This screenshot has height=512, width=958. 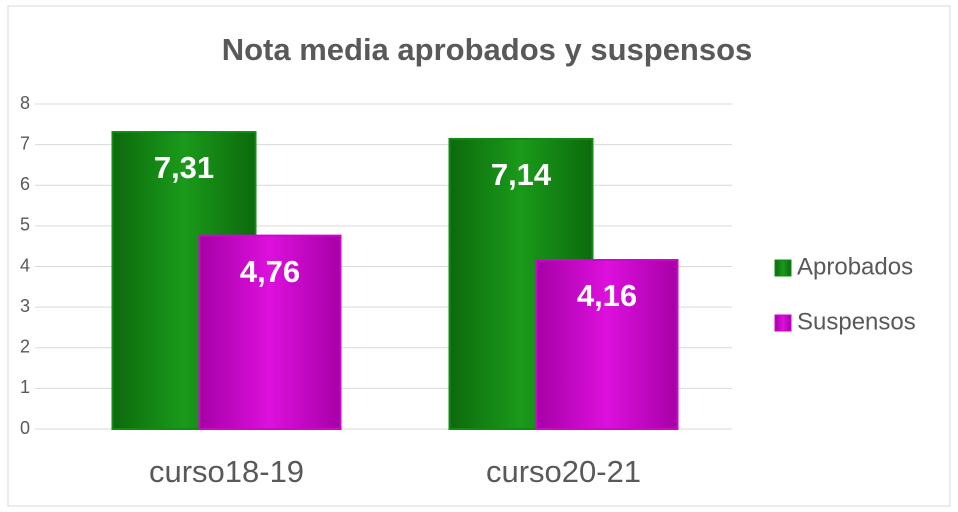 I want to click on y-tick-label: 3, so click(x=25, y=306).